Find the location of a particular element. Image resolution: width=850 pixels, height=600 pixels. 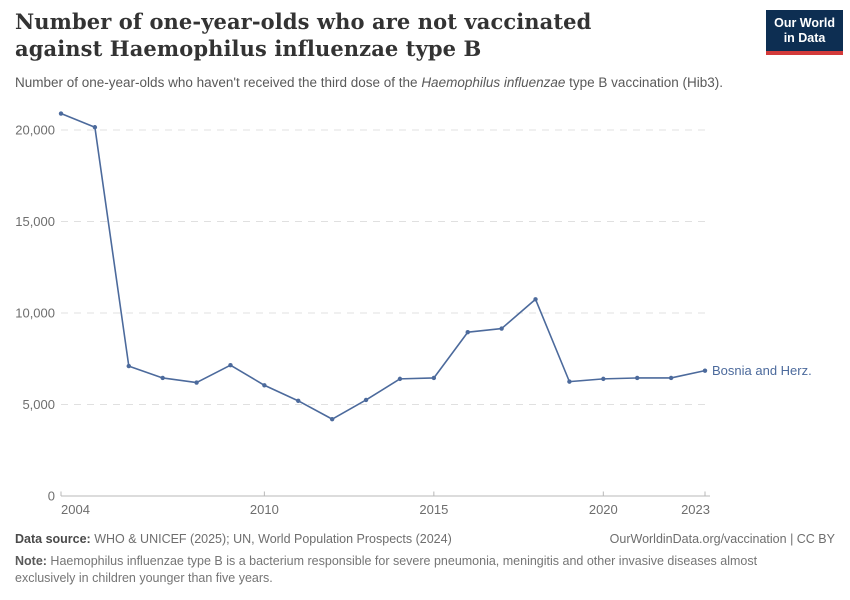

x-tick-label: 2020 is located at coordinates (603, 509).